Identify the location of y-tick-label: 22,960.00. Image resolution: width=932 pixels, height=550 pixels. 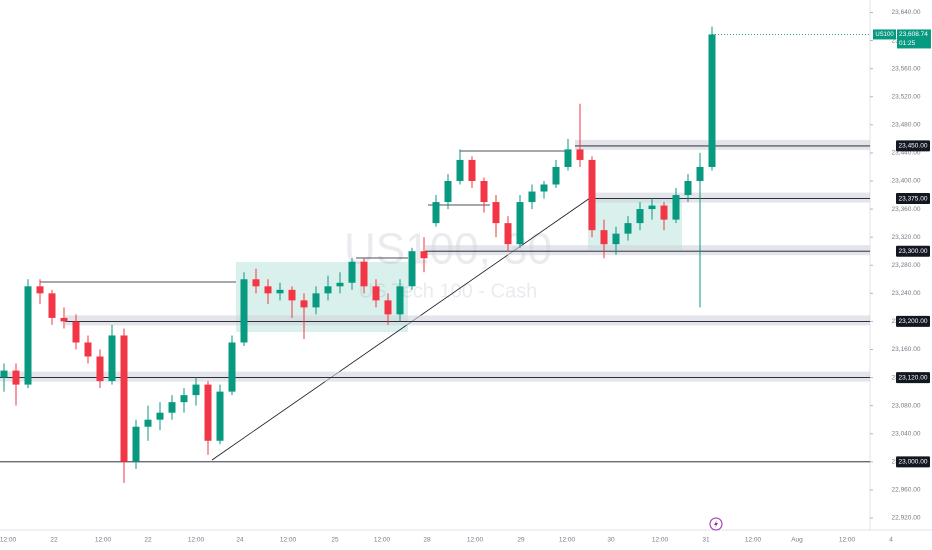
(906, 490).